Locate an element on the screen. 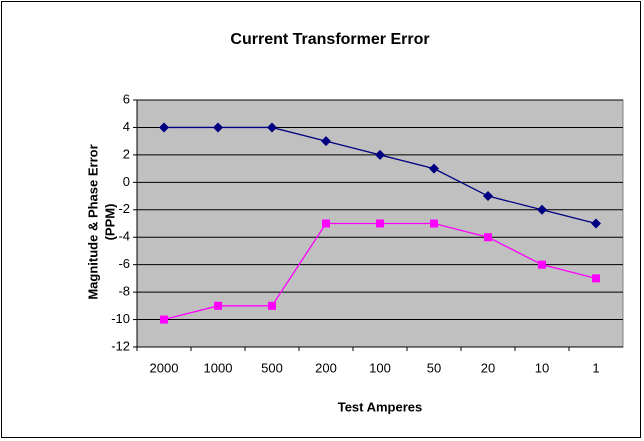 The image size is (644, 441). x-tick-label: 500 is located at coordinates (272, 367).